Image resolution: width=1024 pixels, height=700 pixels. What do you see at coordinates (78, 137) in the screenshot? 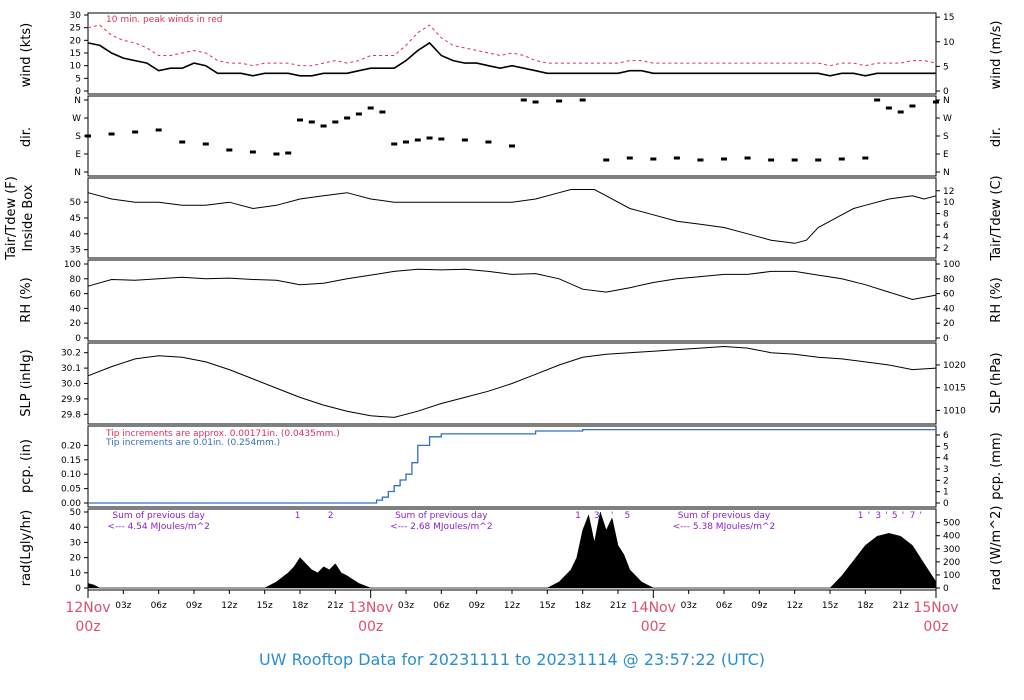
I see `dir-tick-label: S` at bounding box center [78, 137].